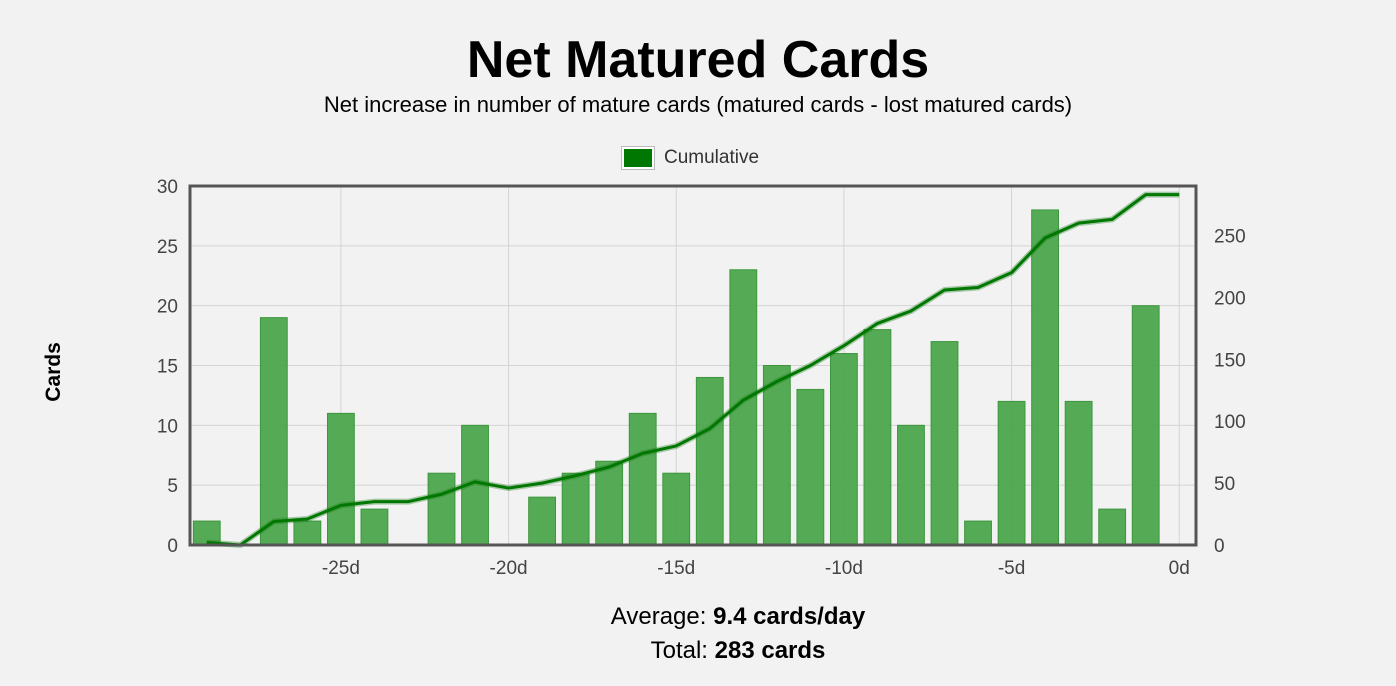 Image resolution: width=1396 pixels, height=686 pixels. What do you see at coordinates (509, 568) in the screenshot?
I see `x-tick-label: -20d` at bounding box center [509, 568].